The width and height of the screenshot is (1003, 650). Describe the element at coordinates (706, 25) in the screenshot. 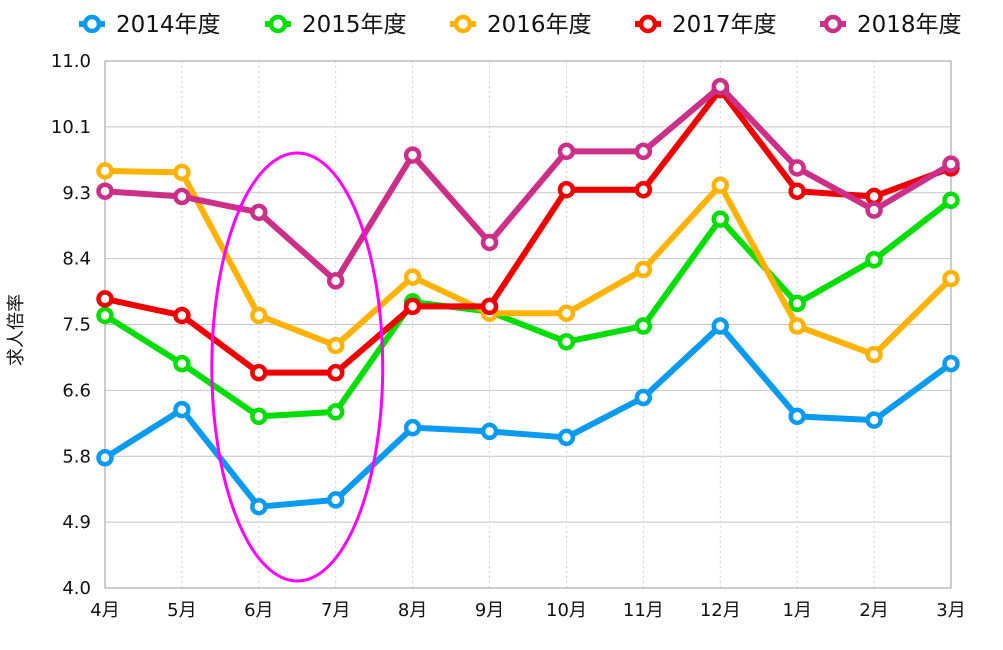

I see `legend-item: 2017年度` at that location.